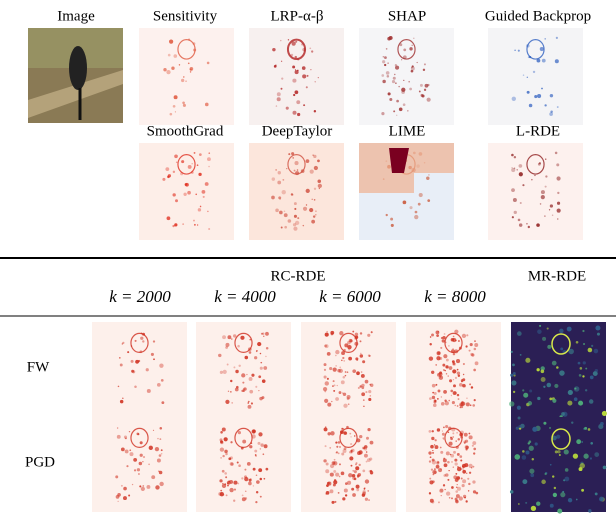  I want to click on method-label: DeepTaylor, so click(297, 131).